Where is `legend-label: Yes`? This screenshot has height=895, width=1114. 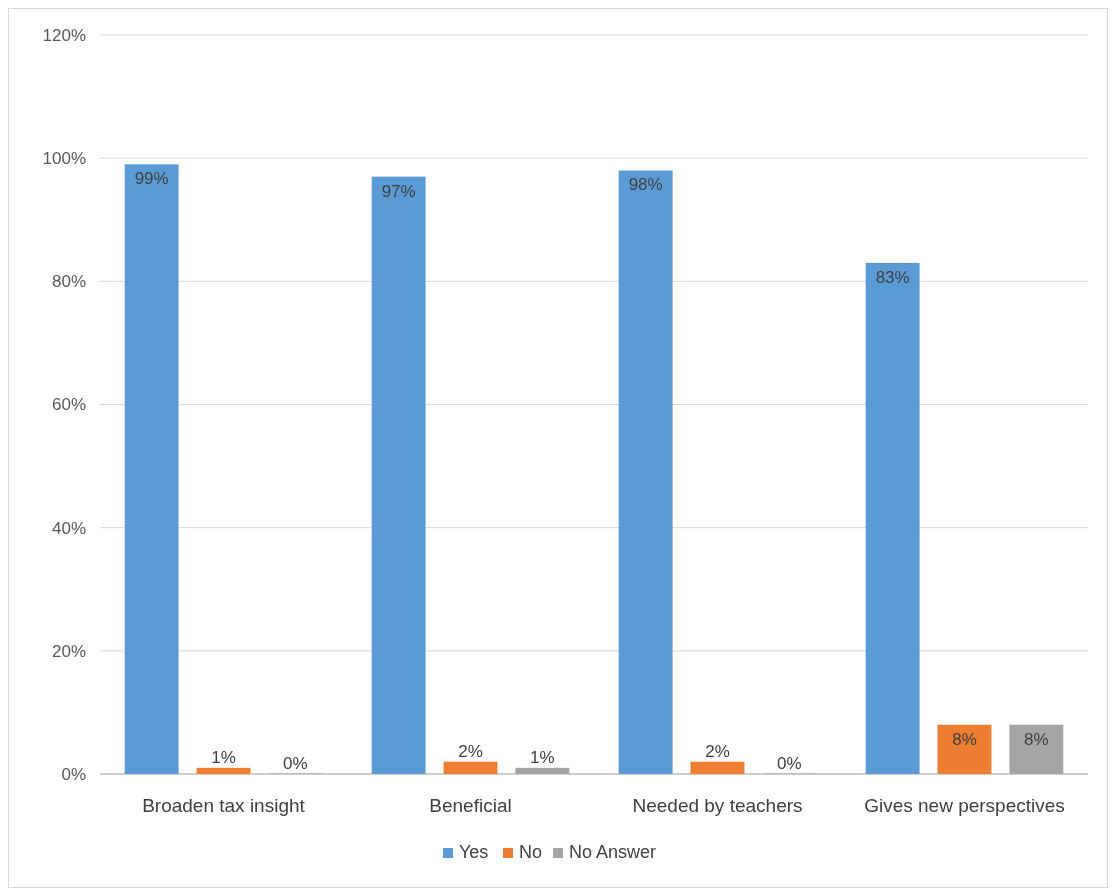
legend-label: Yes is located at coordinates (474, 852).